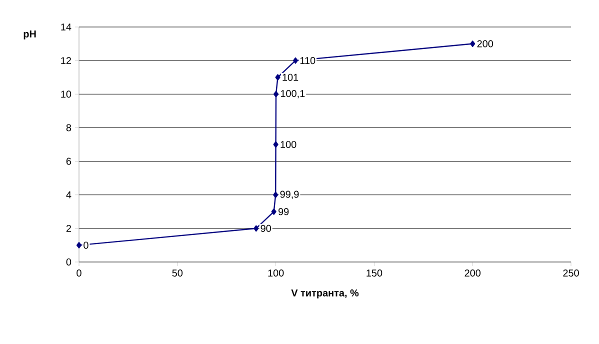  Describe the element at coordinates (290, 77) in the screenshot. I see `annotation: 101` at that location.